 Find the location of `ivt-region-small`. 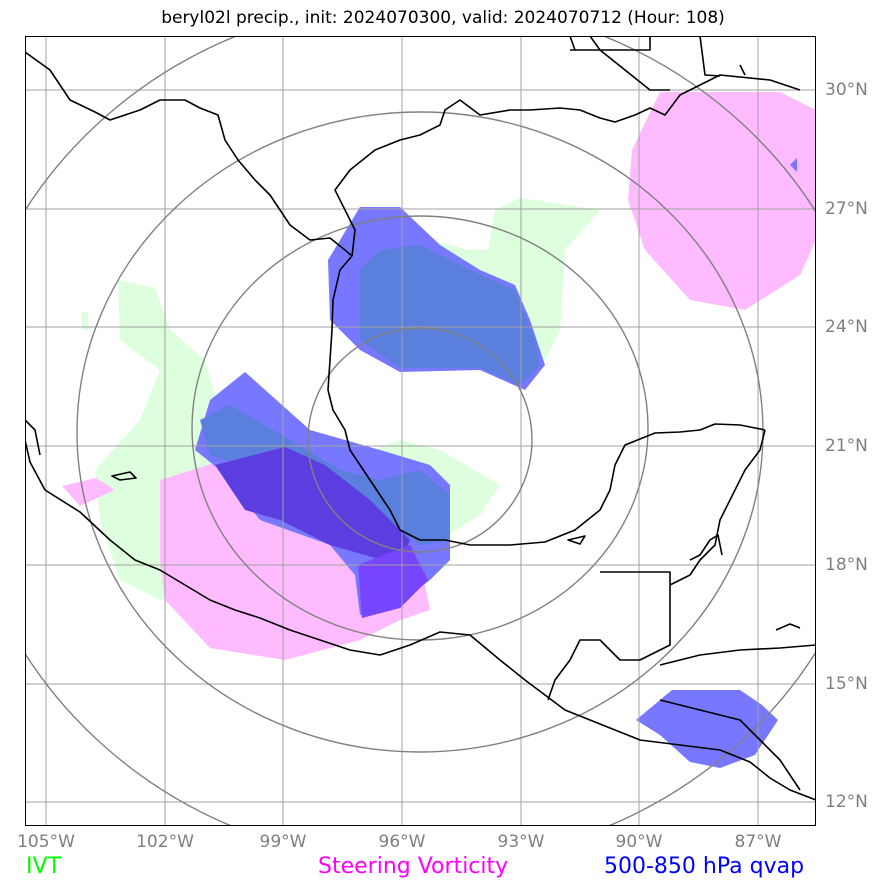

ivt-region-small is located at coordinates (85, 321).